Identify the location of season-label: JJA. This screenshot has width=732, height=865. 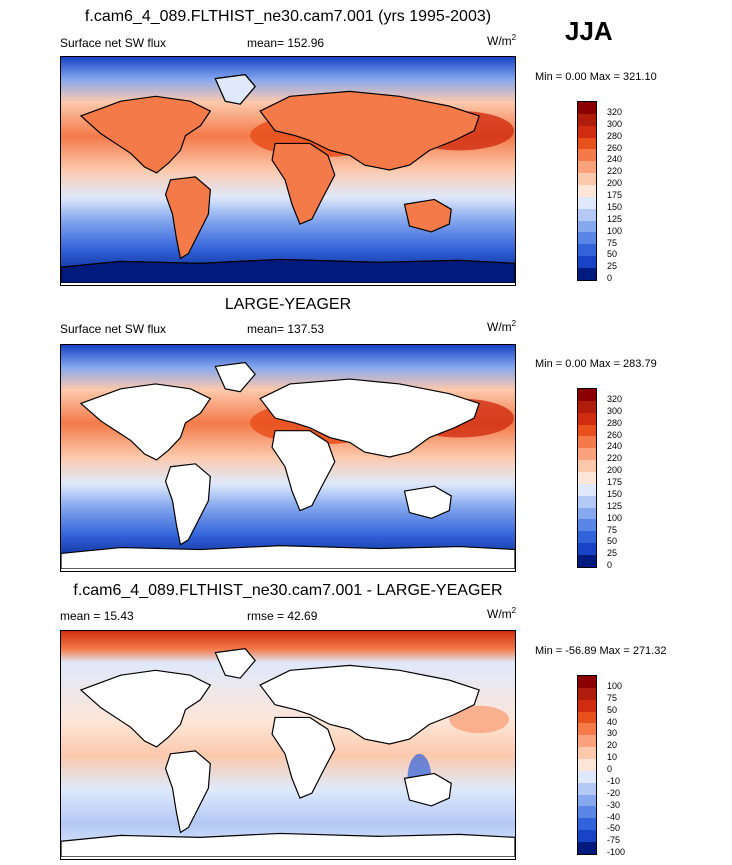
(589, 31).